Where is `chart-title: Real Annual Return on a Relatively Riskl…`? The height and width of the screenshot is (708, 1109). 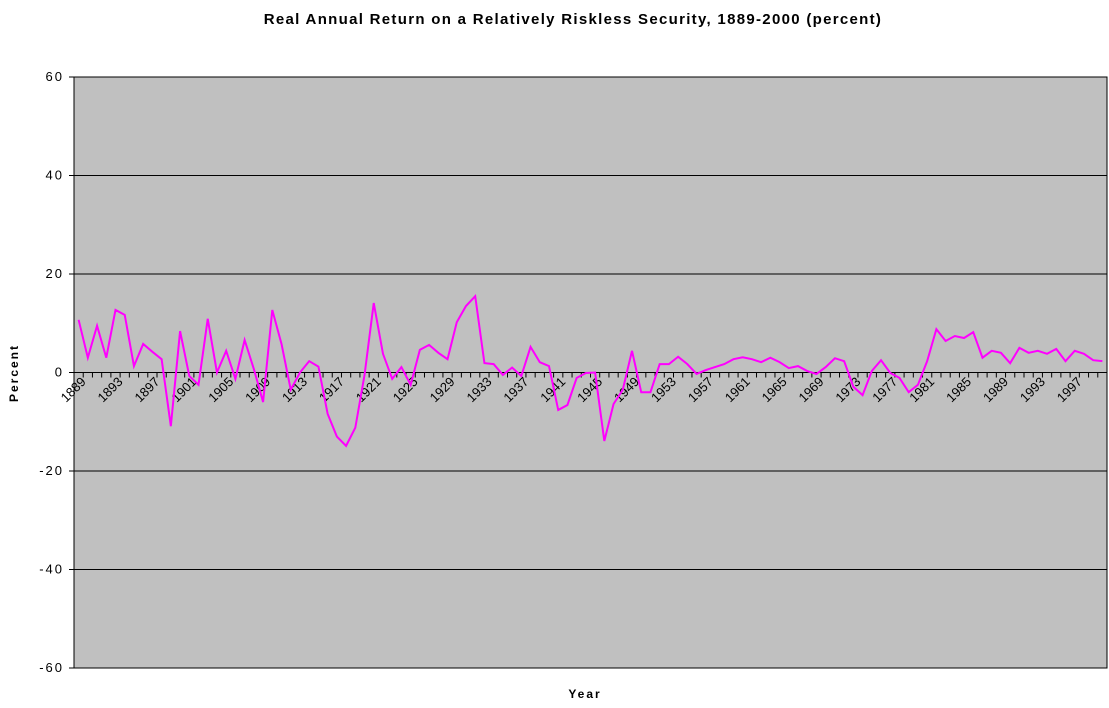
chart-title: Real Annual Return on a Relatively Riskl… is located at coordinates (573, 19).